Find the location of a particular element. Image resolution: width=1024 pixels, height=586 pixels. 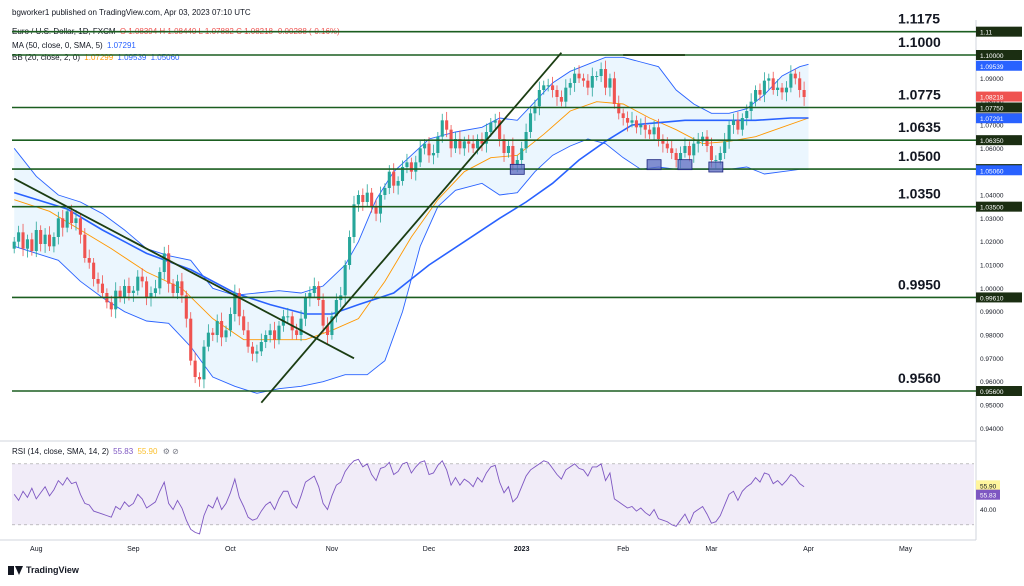

settings-icon: ⚙ ⊘ is located at coordinates (170, 451).